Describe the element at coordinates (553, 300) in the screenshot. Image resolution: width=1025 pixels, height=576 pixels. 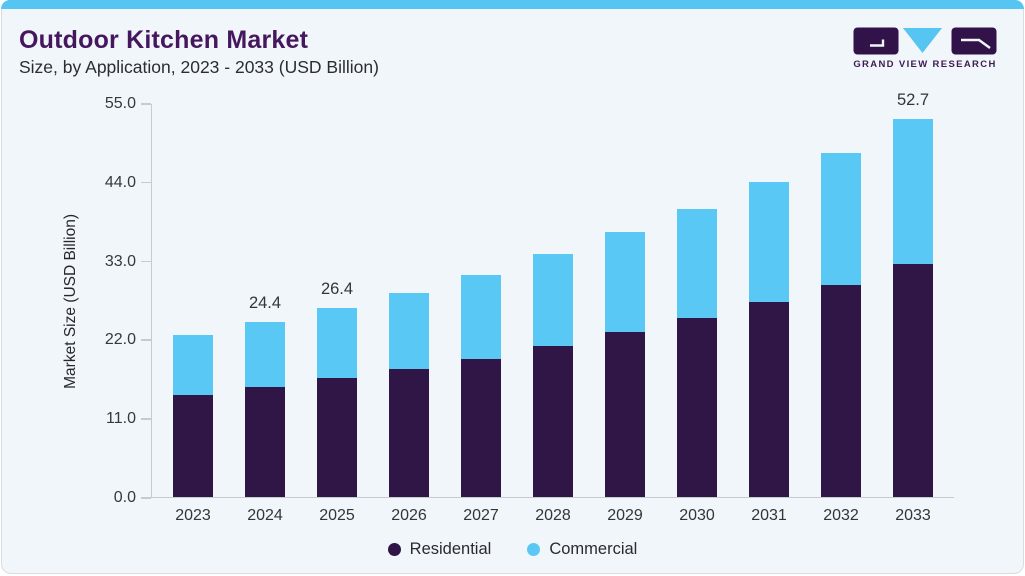
I see `bar-2028-commercial-segment` at that location.